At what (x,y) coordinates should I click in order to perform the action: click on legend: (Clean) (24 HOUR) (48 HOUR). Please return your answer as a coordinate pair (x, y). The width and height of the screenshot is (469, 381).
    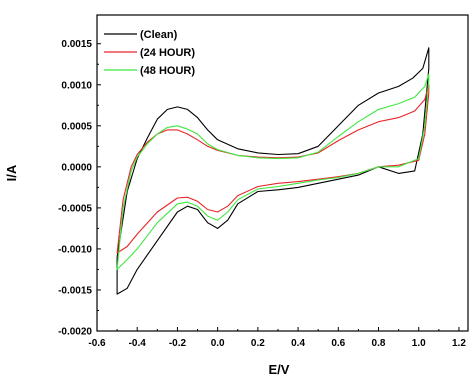
    Looking at the image, I should click on (149, 53).